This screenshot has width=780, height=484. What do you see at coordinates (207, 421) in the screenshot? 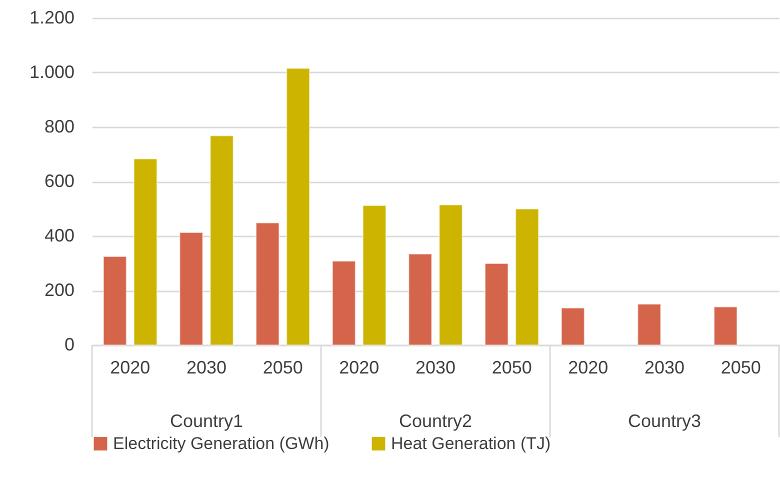
I see `text: Country1` at bounding box center [207, 421].